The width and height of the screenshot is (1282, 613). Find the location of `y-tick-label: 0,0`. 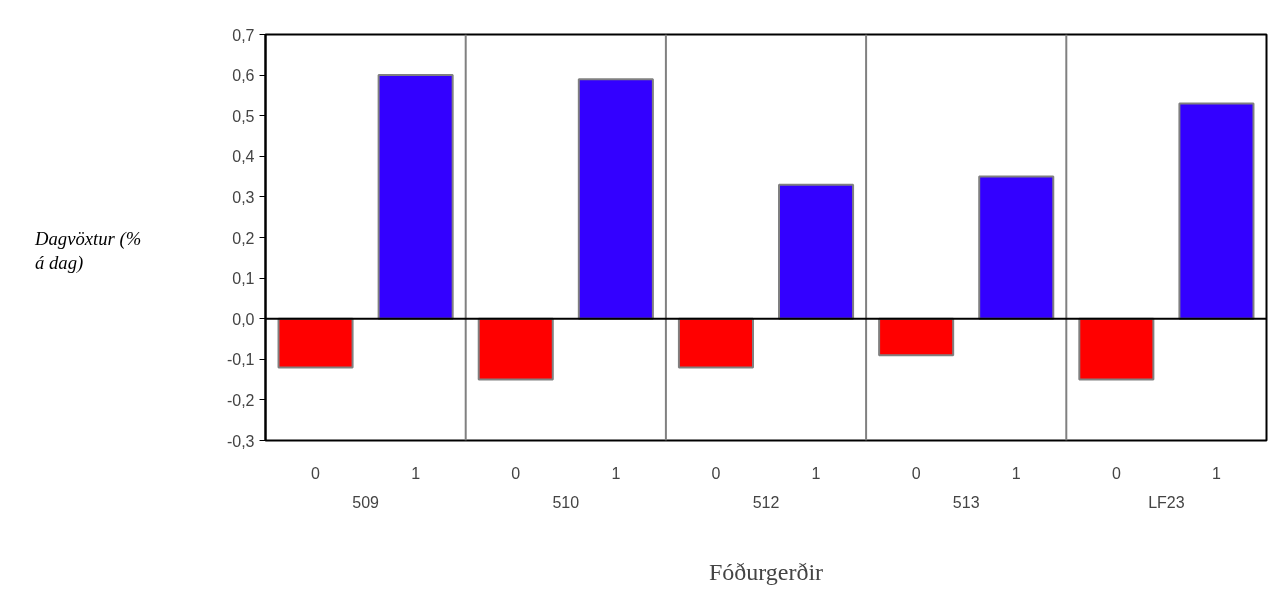

y-tick-label: 0,0 is located at coordinates (243, 319).